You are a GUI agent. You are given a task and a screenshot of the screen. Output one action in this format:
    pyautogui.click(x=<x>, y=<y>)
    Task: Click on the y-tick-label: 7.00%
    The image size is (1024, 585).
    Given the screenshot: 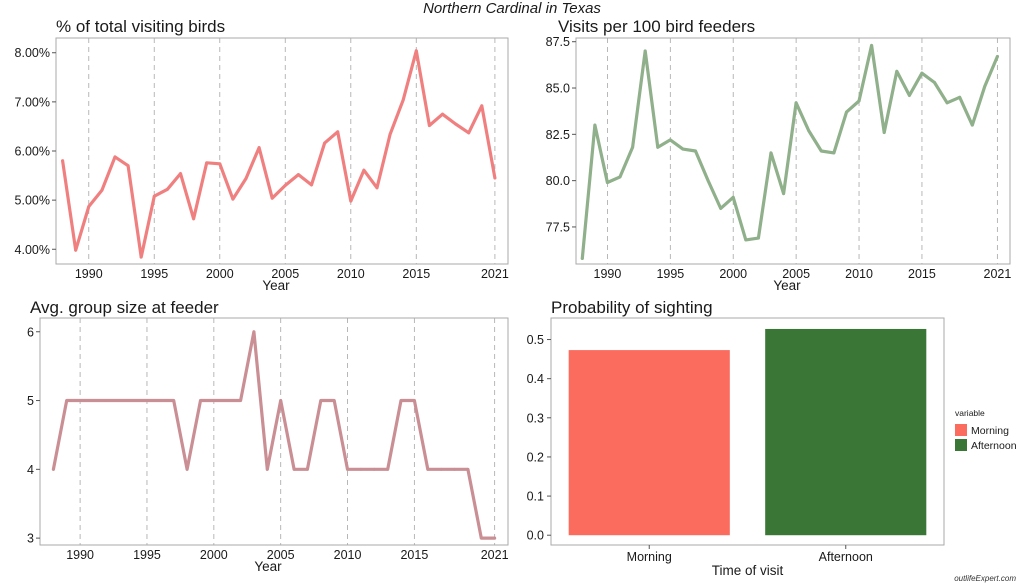 What is the action you would take?
    pyautogui.click(x=32, y=102)
    